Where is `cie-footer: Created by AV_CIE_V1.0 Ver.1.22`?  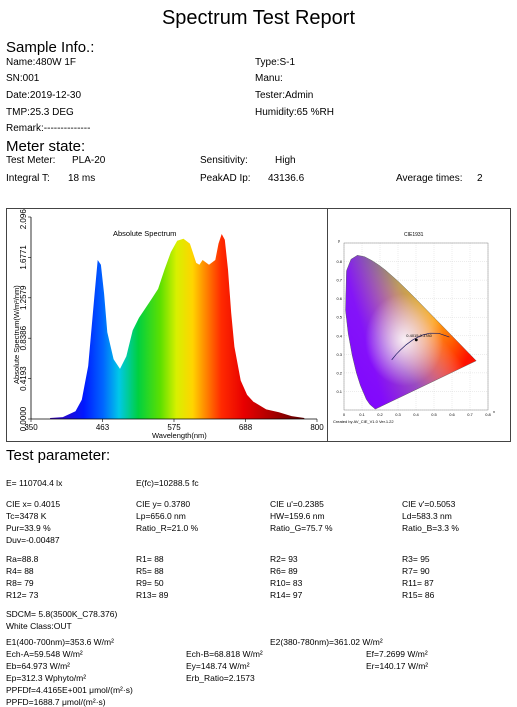
cie-footer: Created by AV_CIE_V1.0 Ver.1.22 is located at coordinates (363, 421).